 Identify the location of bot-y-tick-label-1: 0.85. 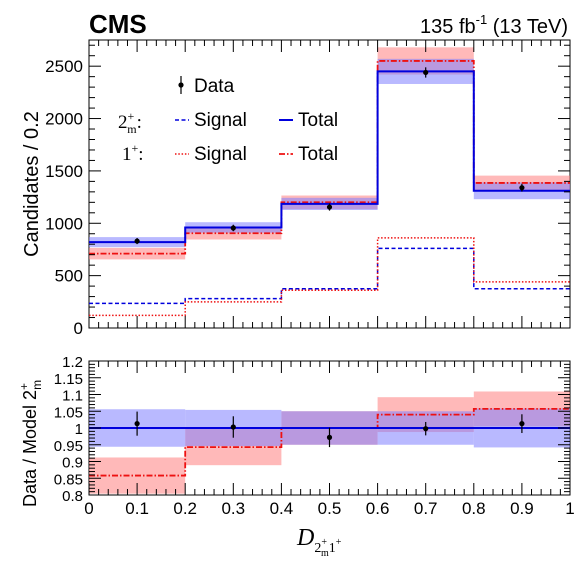
(68, 479).